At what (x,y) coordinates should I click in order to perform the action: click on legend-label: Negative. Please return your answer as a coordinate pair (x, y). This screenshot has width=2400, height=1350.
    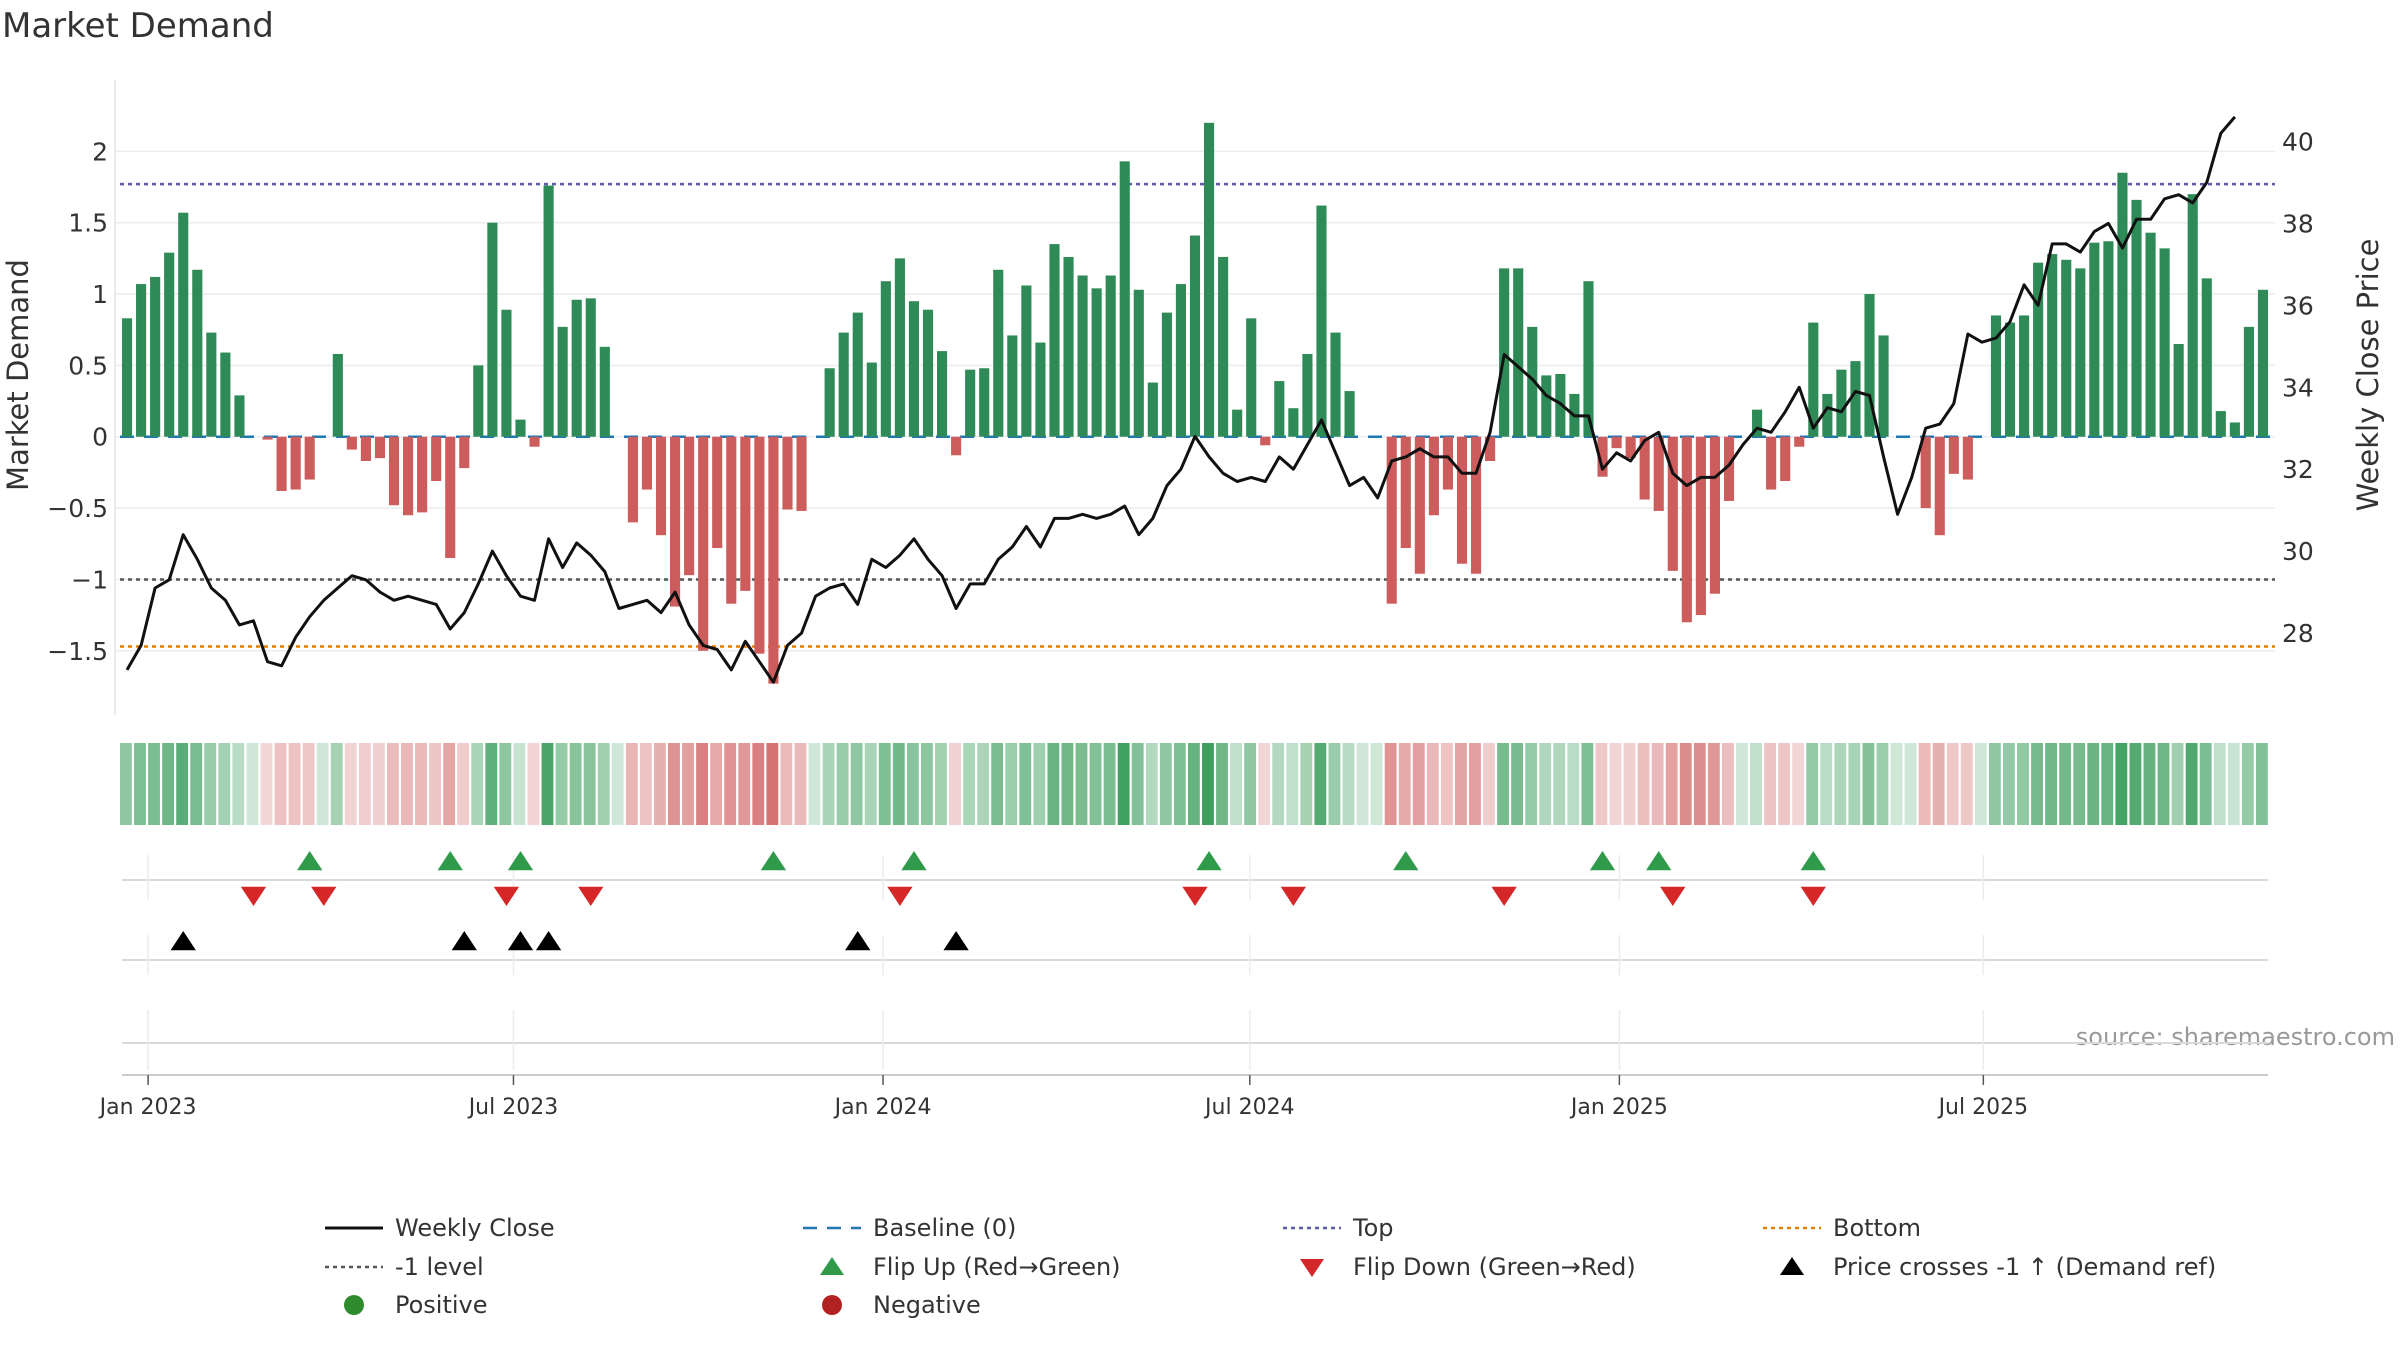
    Looking at the image, I should click on (927, 1305).